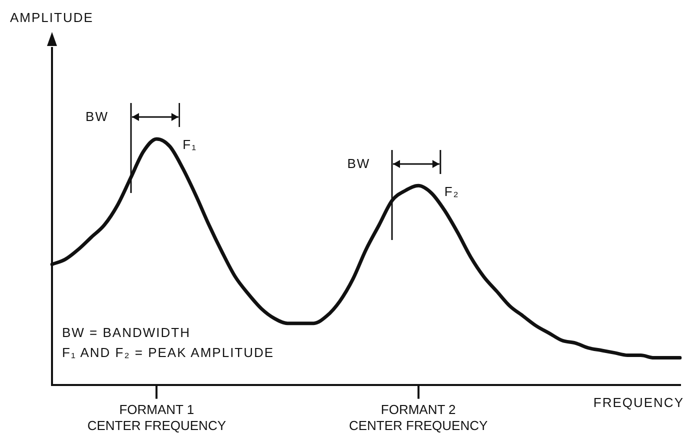 This screenshot has height=446, width=696. Describe the element at coordinates (638, 402) in the screenshot. I see `x-axis-title: FREQUENCY` at that location.